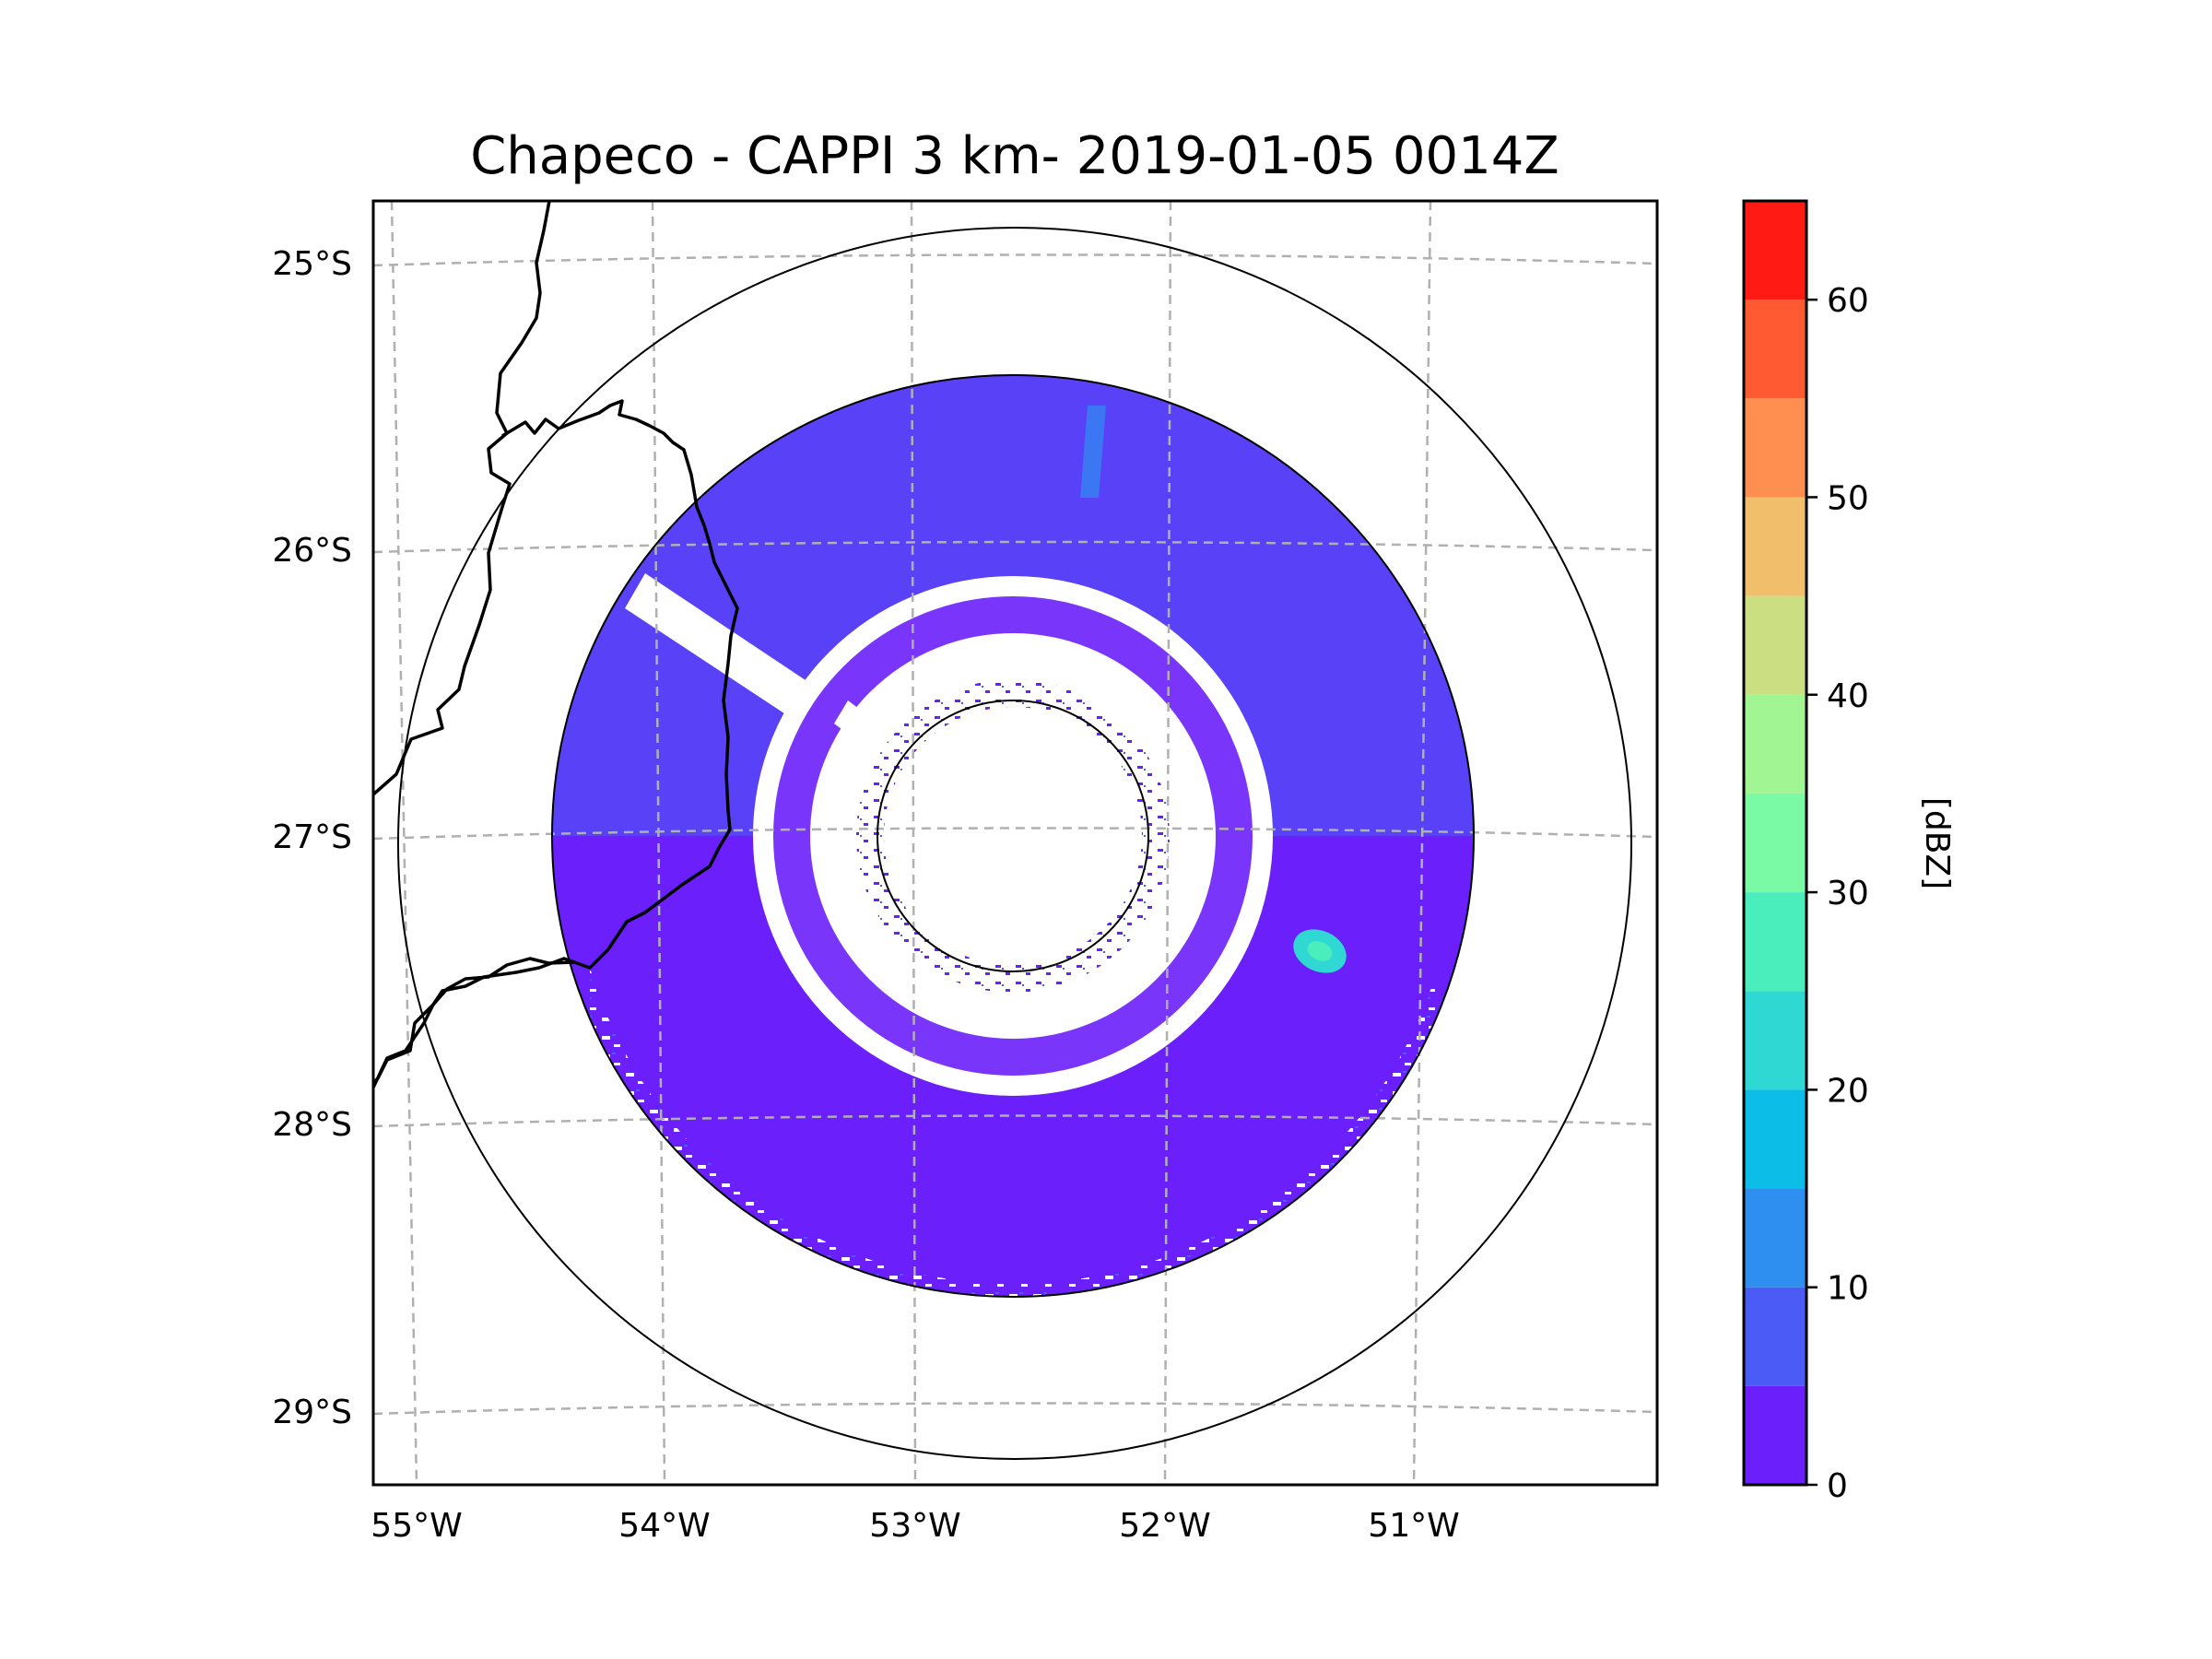 This screenshot has height=1659, width=2212. I want to click on meridian-53w, so click(913, 843).